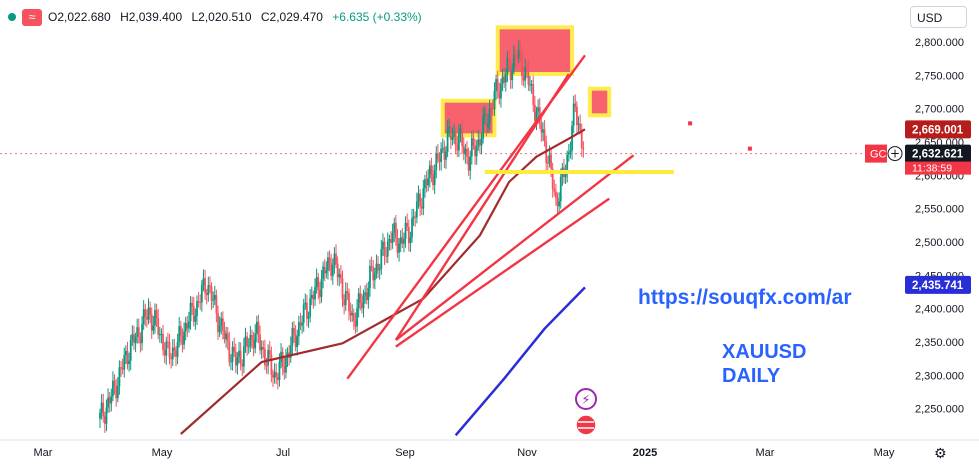 This screenshot has width=979, height=467. I want to click on countdown-label: 11:38:59, so click(932, 169).